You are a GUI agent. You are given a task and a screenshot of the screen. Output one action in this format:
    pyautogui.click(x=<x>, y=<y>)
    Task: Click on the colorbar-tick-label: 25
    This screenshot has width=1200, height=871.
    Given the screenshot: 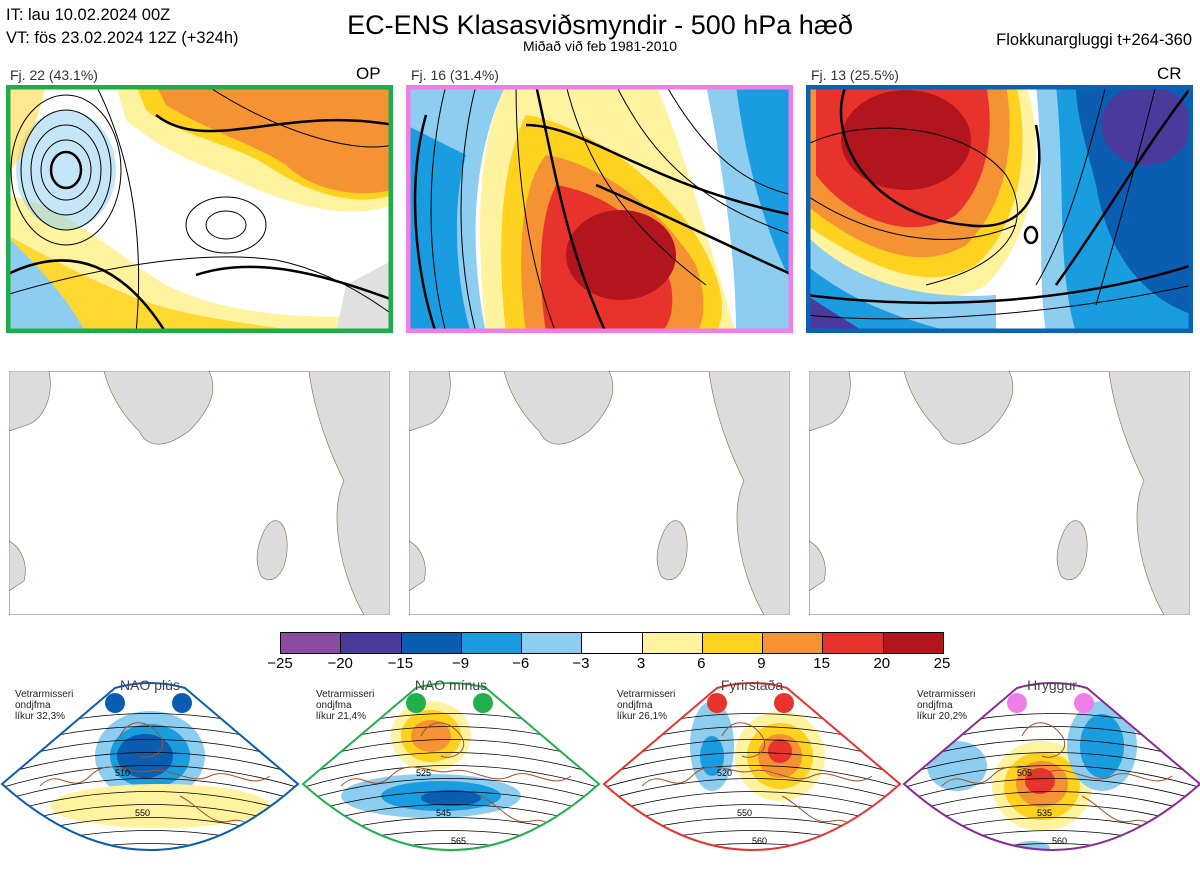 What is the action you would take?
    pyautogui.click(x=942, y=663)
    